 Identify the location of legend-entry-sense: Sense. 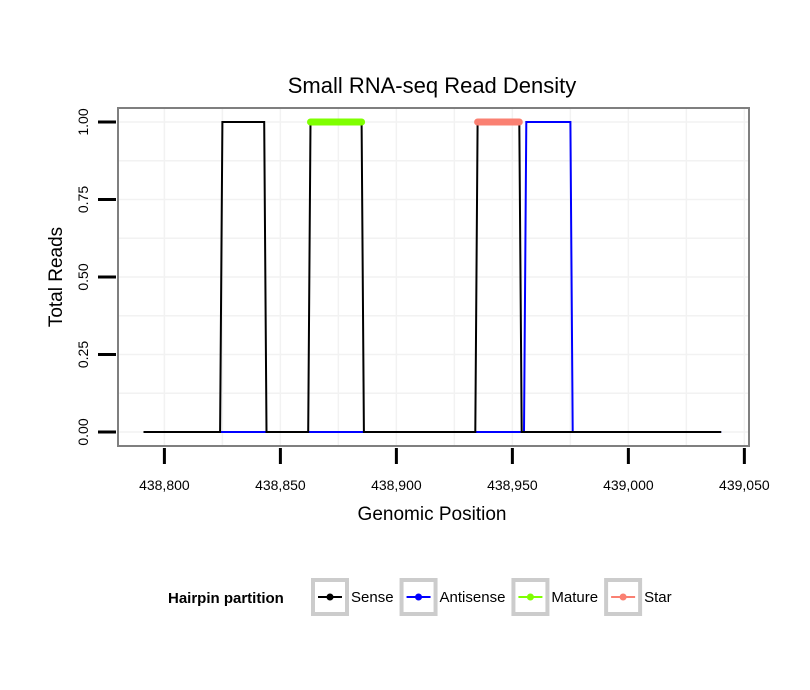
(352, 597).